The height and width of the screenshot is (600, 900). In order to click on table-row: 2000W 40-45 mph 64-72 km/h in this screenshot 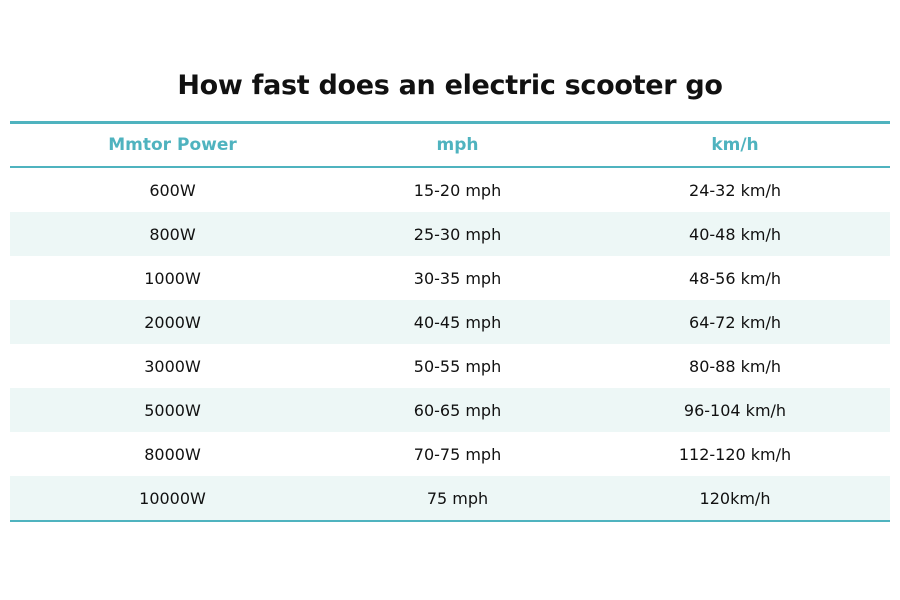, I will do `click(450, 322)`.